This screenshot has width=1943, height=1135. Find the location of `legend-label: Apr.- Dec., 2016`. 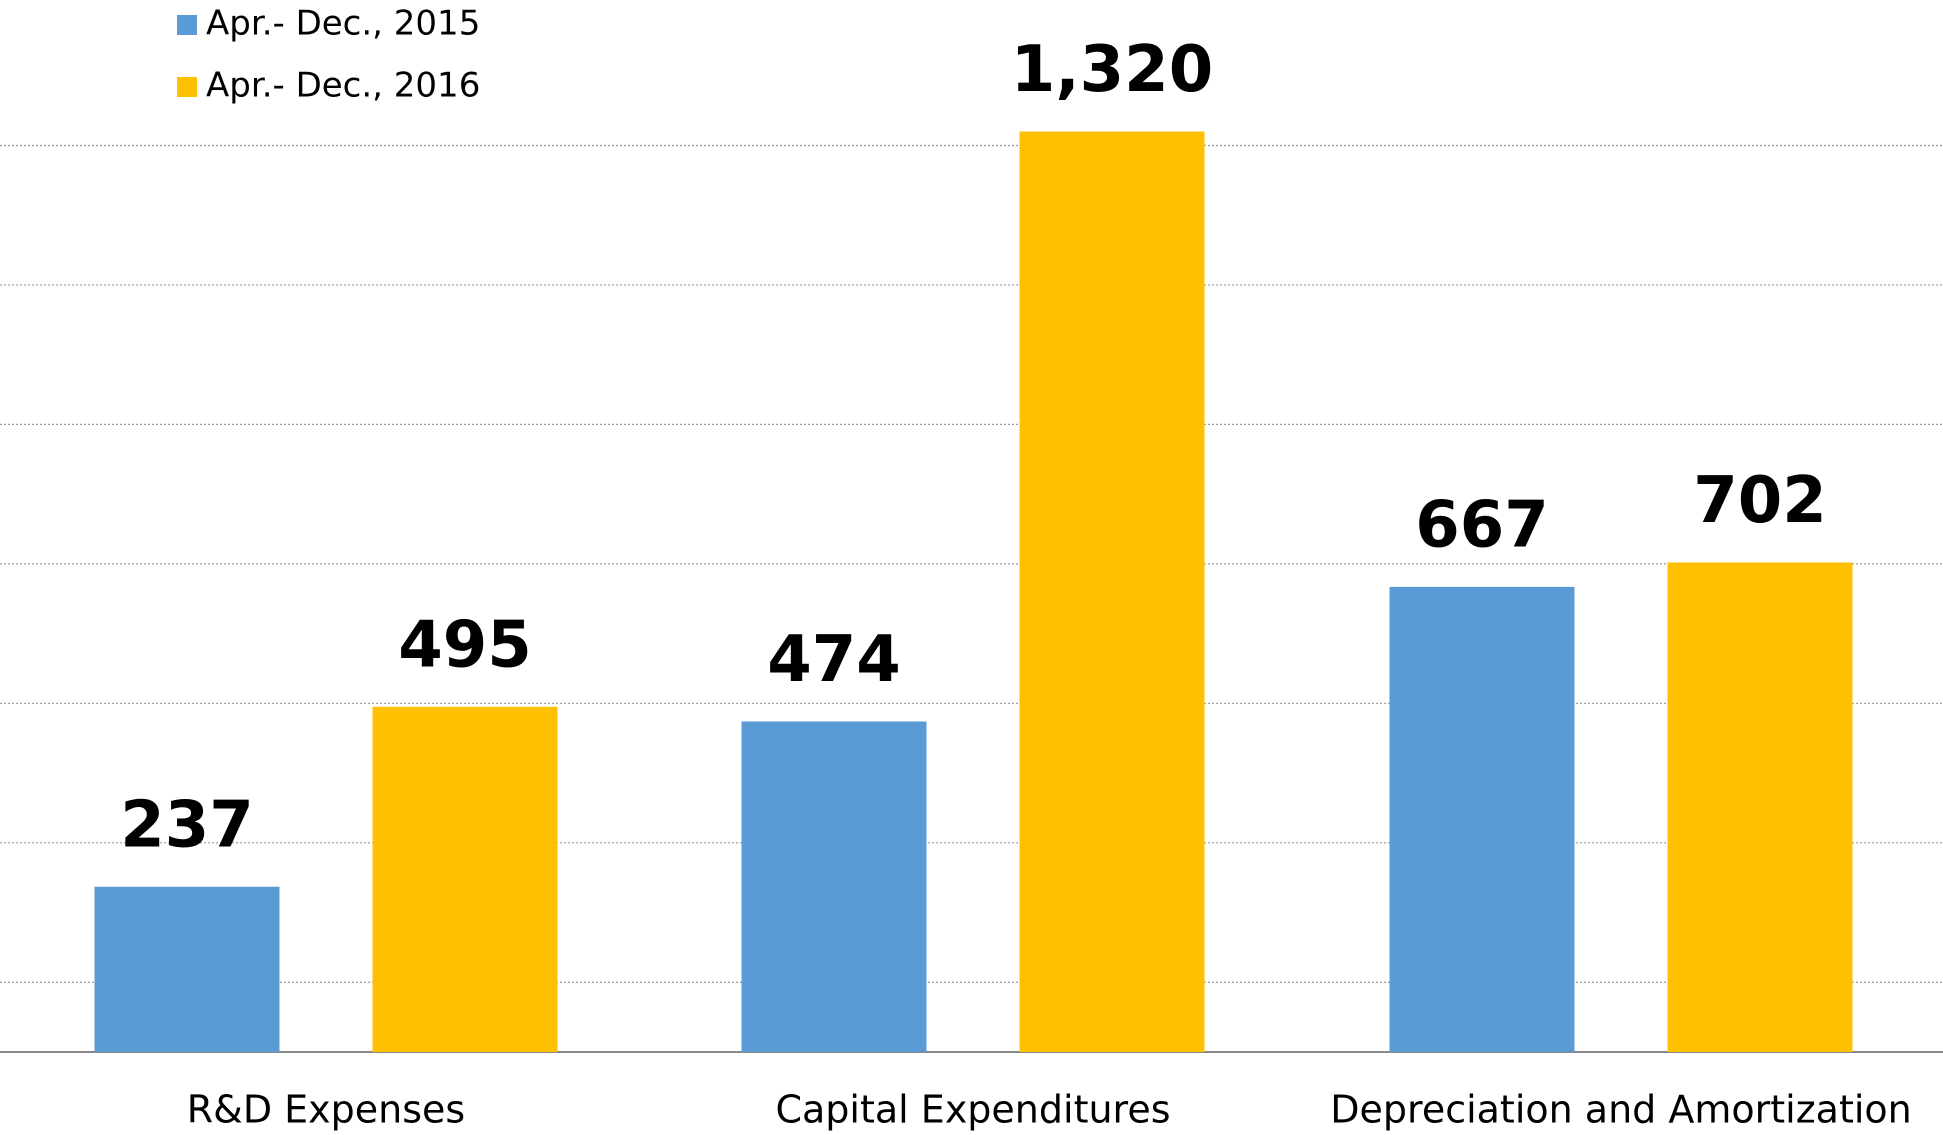

legend-label: Apr.- Dec., 2016 is located at coordinates (343, 86).